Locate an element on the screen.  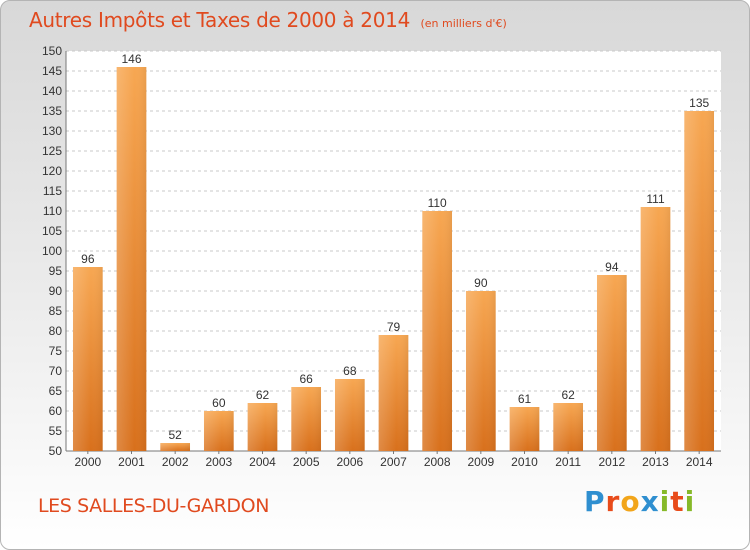
y-tick-label: 65 is located at coordinates (56, 391).